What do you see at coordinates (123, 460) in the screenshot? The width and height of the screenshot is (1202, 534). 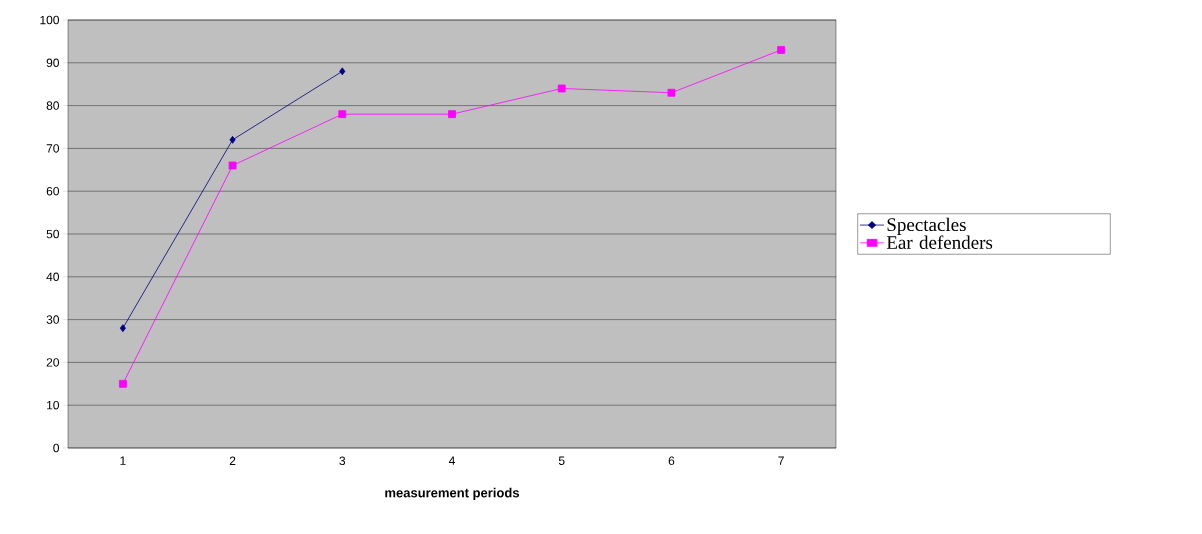 I see `x-tick-label: 1` at bounding box center [123, 460].